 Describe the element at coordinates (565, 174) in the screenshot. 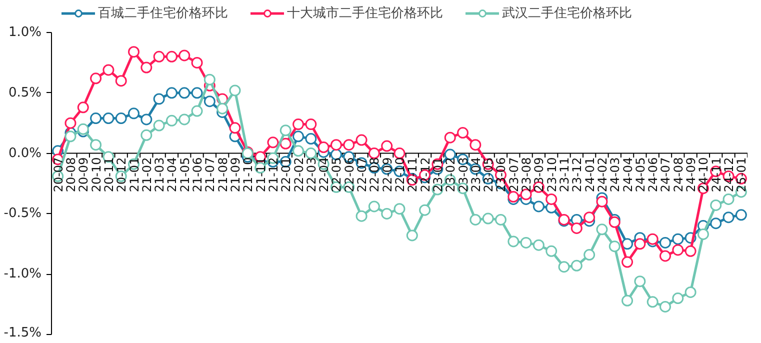

I see `x-tick-label: 23-11` at that location.